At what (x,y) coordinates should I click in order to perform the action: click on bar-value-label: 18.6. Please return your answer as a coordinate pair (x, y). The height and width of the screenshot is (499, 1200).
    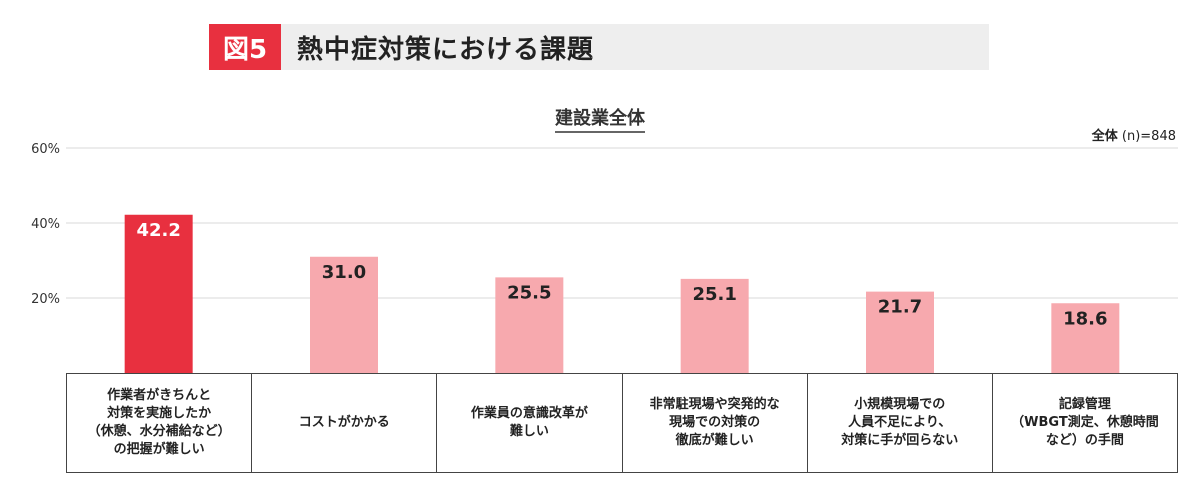
    Looking at the image, I should click on (1085, 318).